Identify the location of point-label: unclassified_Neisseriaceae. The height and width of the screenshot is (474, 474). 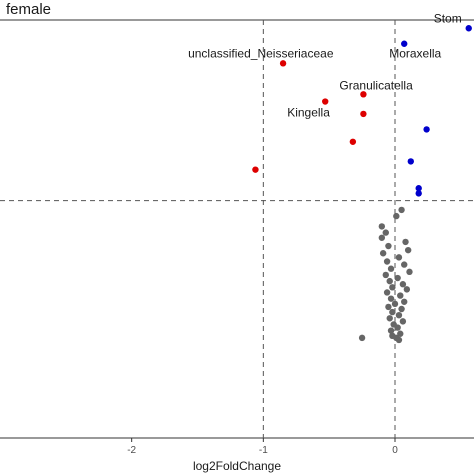
(261, 53).